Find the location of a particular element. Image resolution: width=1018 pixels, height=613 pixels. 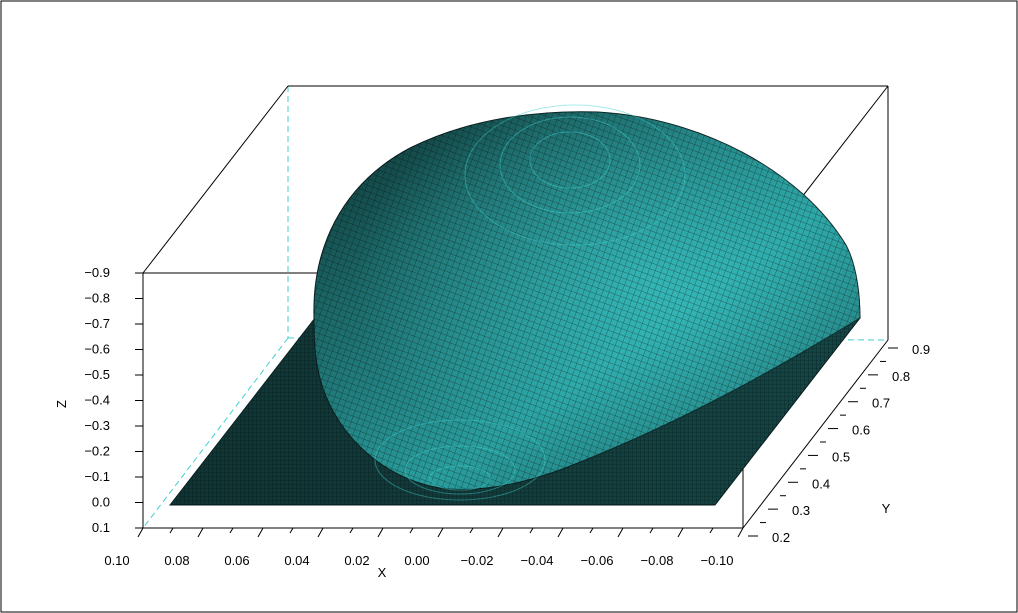

y-tick-label: 0.2 is located at coordinates (781, 537).